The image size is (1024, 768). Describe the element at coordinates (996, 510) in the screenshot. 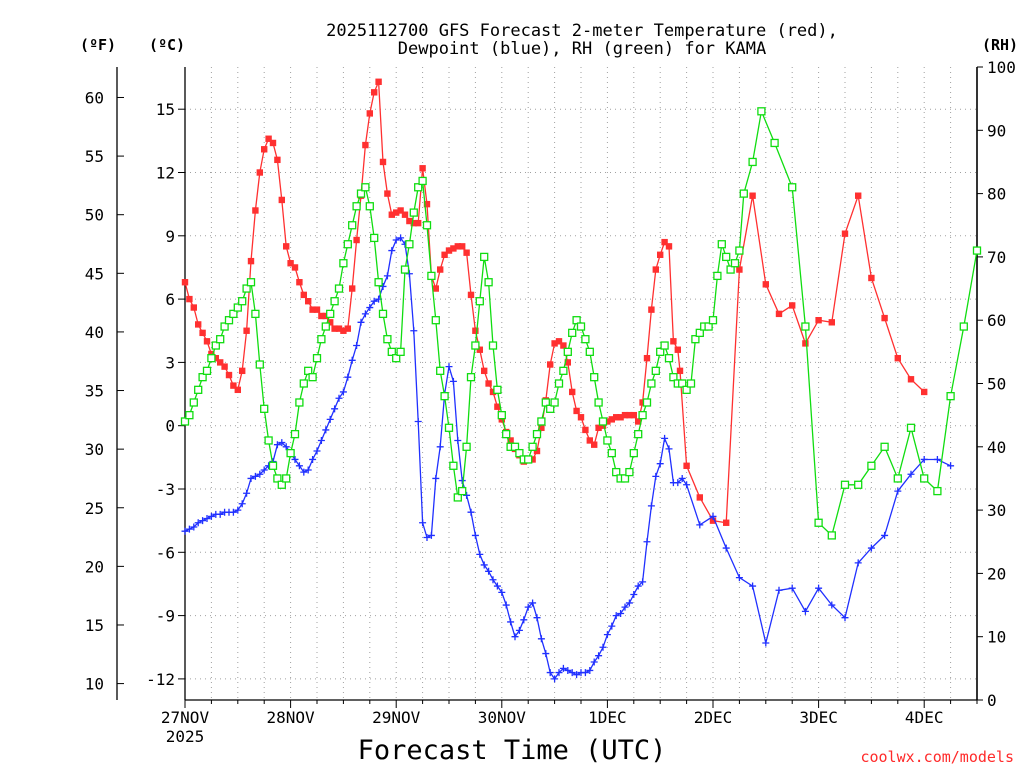

I see `rh-tick-label: 30` at that location.